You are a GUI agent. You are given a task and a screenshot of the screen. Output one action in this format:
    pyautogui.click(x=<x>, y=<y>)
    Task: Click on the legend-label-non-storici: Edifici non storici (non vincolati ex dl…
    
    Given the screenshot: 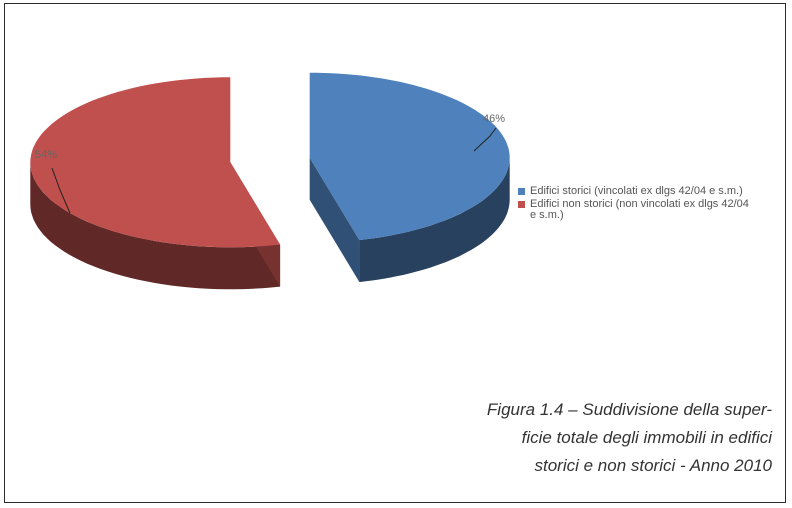 What is the action you would take?
    pyautogui.click(x=639, y=209)
    